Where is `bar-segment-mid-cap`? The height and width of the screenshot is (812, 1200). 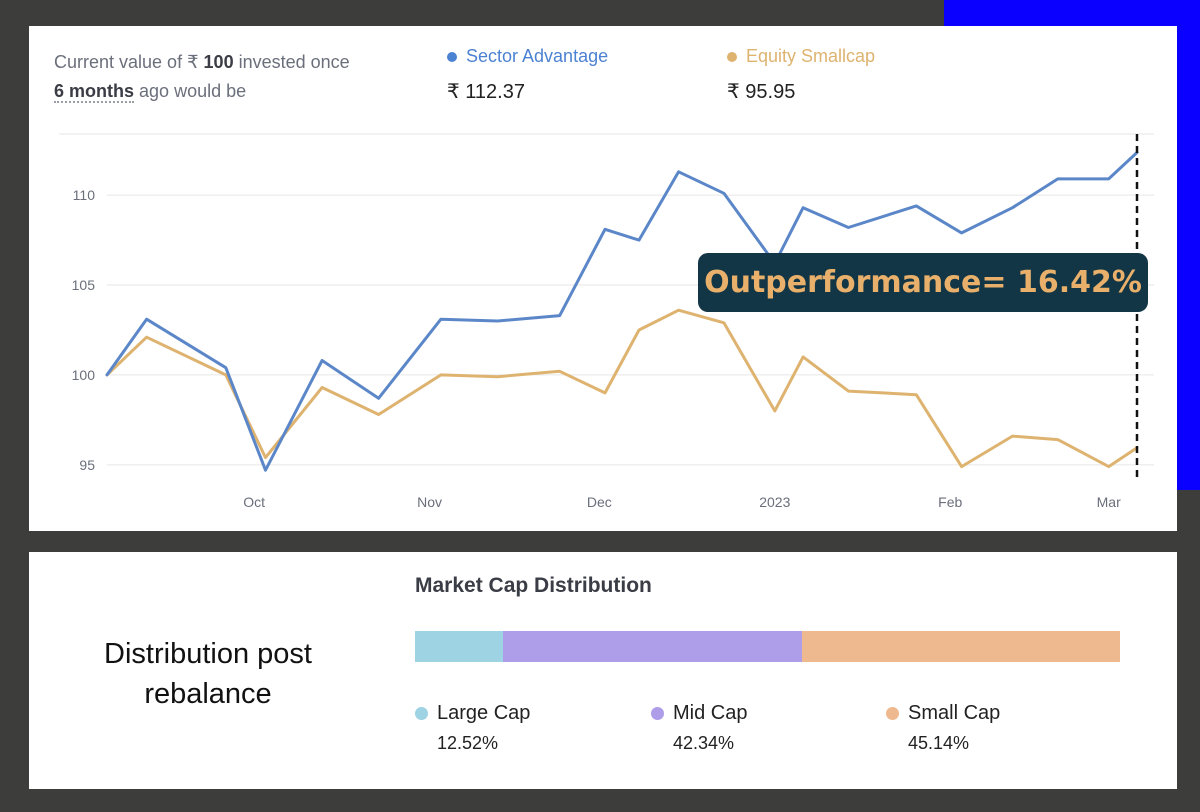
bar-segment-mid-cap is located at coordinates (652, 646).